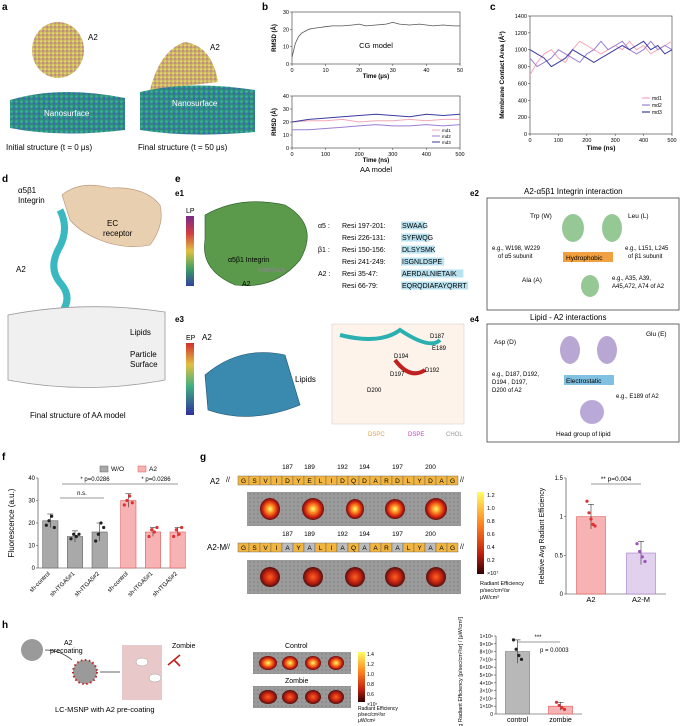 This screenshot has width=685, height=726. Describe the element at coordinates (601, 54) in the screenshot. I see `contact-line-md3` at that location.